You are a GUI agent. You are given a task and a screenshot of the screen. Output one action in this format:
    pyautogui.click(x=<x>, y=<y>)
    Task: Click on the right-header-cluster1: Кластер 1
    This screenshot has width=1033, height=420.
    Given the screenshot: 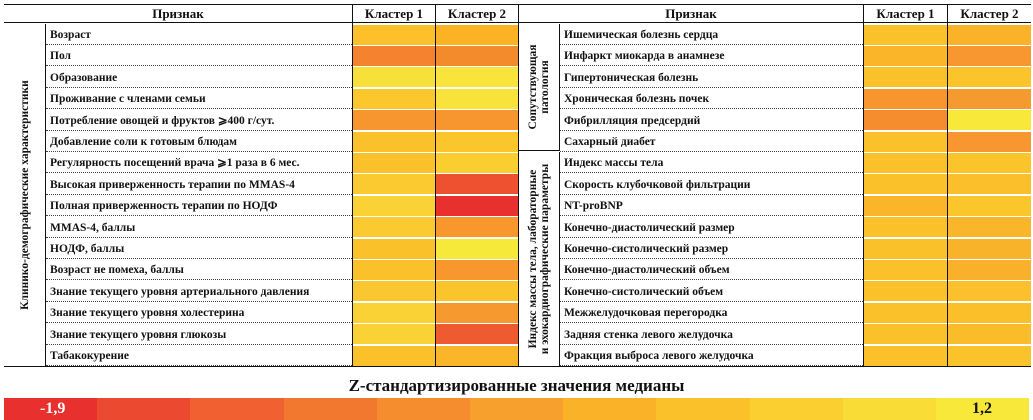 What is the action you would take?
    pyautogui.click(x=905, y=13)
    